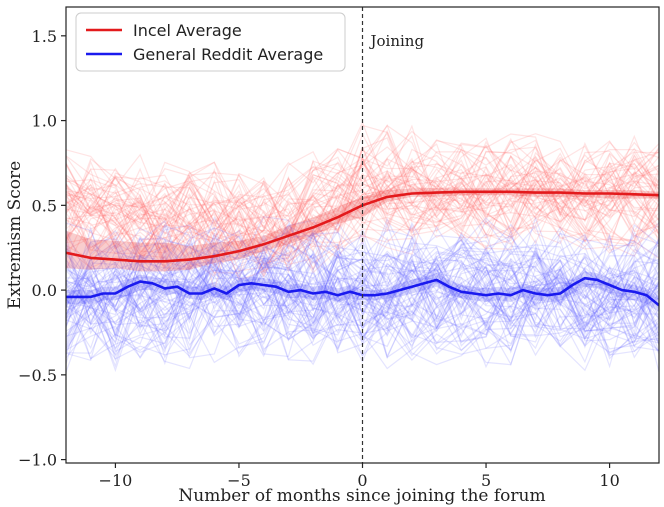 The height and width of the screenshot is (507, 664). I want to click on y-tick-label: 0.5, so click(44, 205).